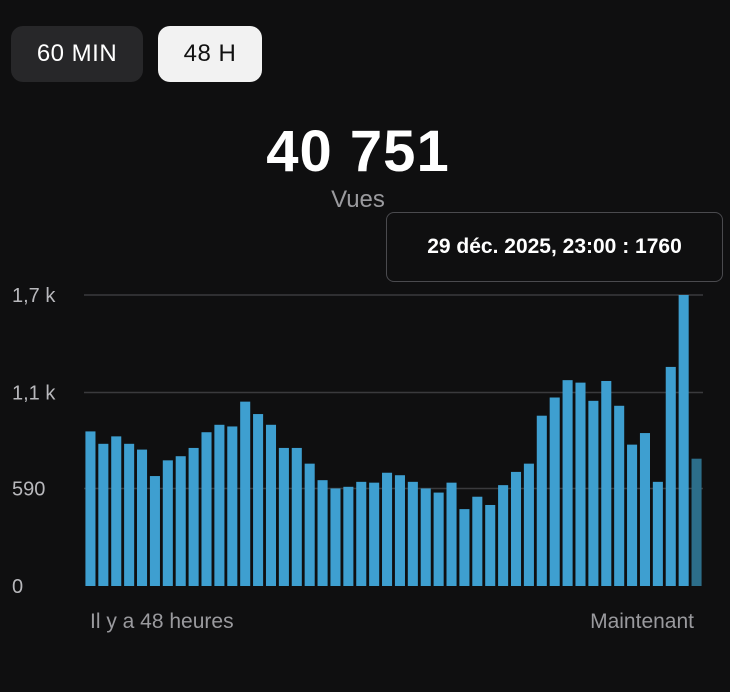 Image resolution: width=730 pixels, height=692 pixels. Describe the element at coordinates (77, 54) in the screenshot. I see `range-toggle-60-min: 60 MIN` at that location.